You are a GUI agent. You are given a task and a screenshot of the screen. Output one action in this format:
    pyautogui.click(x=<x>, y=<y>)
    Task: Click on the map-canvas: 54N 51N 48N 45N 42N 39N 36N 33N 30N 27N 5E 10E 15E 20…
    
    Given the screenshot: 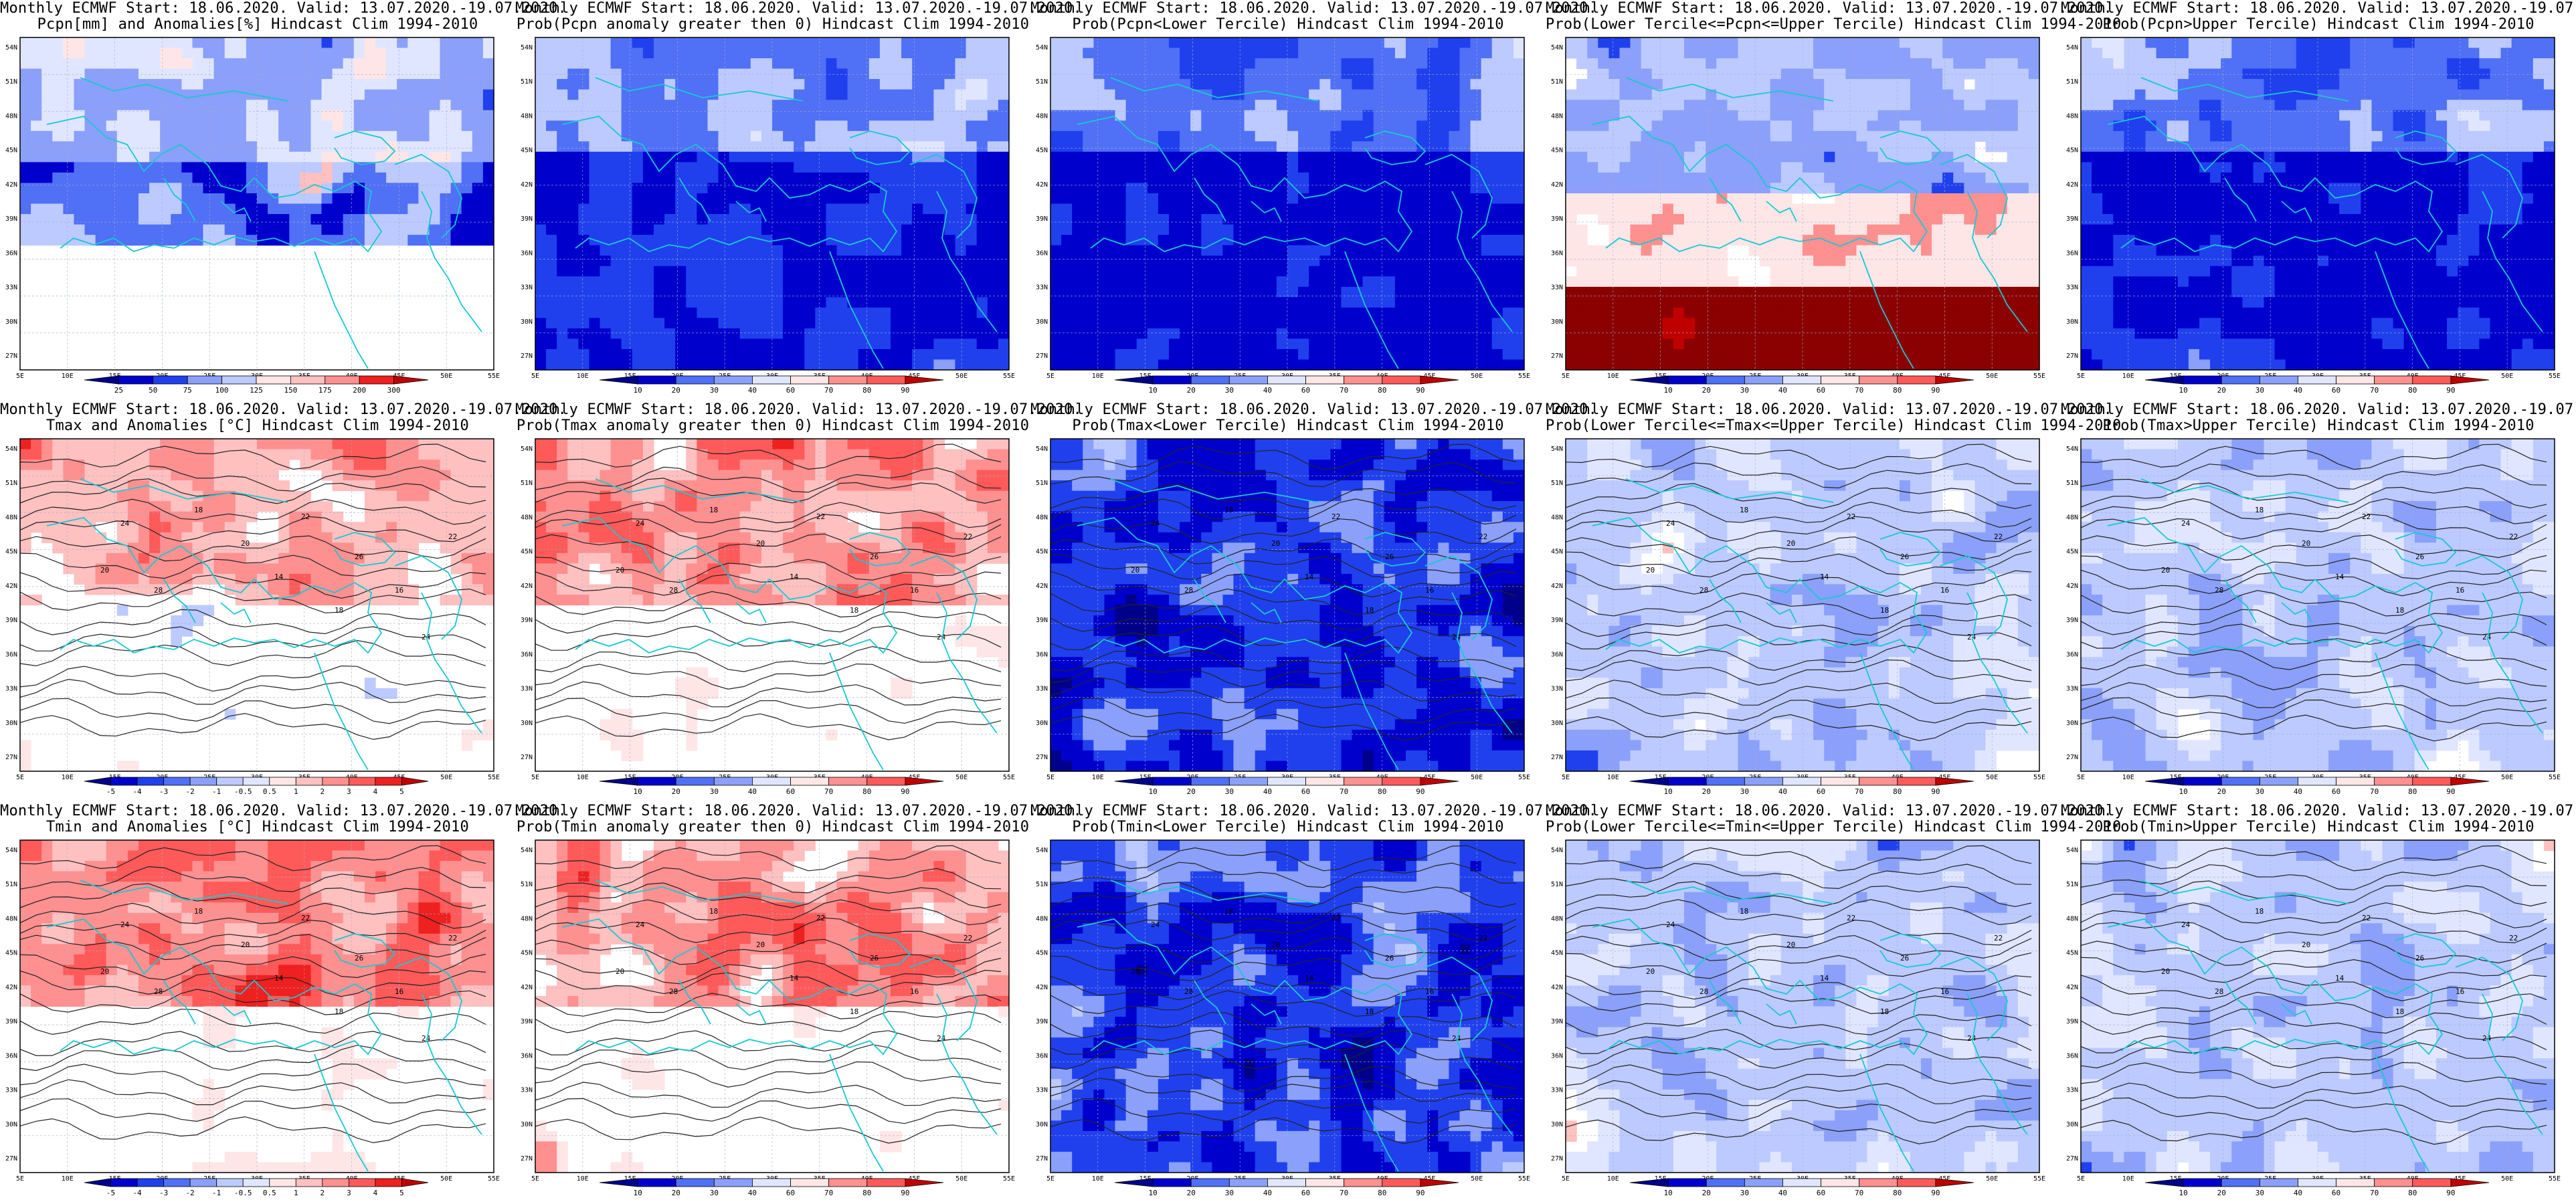 What is the action you would take?
    pyautogui.click(x=1283, y=216)
    